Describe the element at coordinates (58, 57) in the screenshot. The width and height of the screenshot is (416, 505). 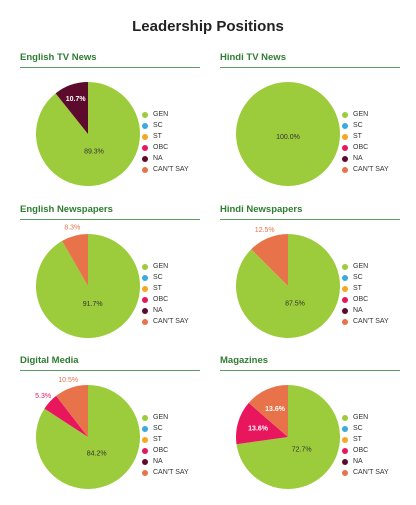
I see `panel-title: English TV News` at that location.